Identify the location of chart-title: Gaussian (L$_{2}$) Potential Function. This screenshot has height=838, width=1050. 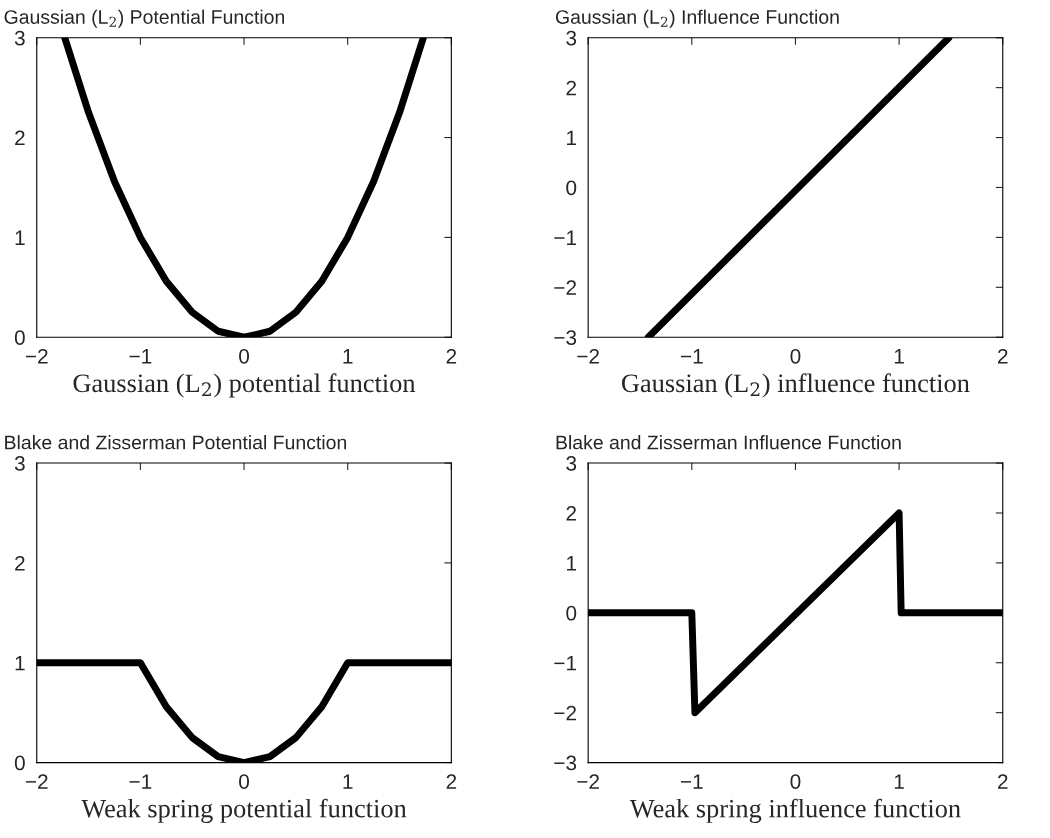
(144, 18).